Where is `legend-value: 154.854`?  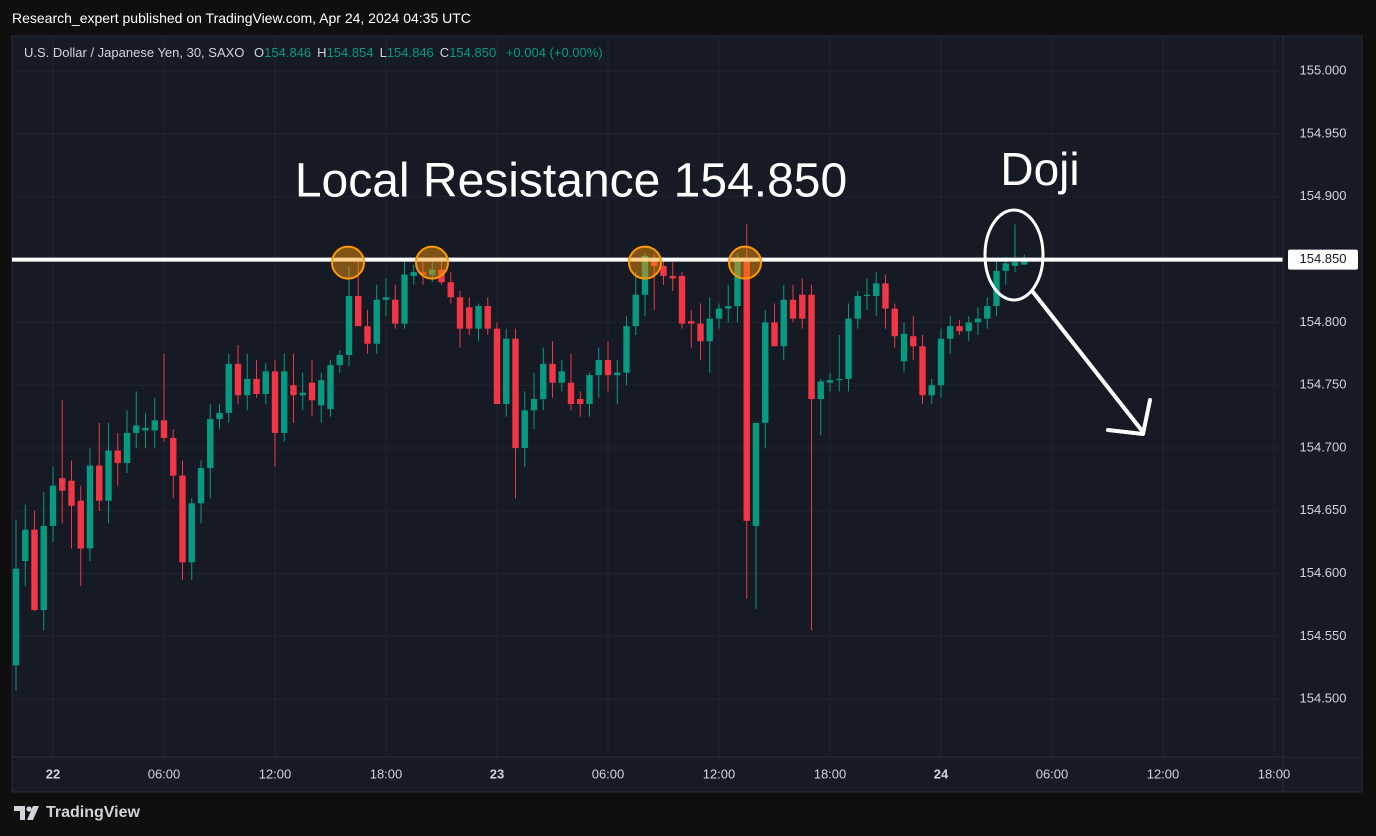 legend-value: 154.854 is located at coordinates (350, 52).